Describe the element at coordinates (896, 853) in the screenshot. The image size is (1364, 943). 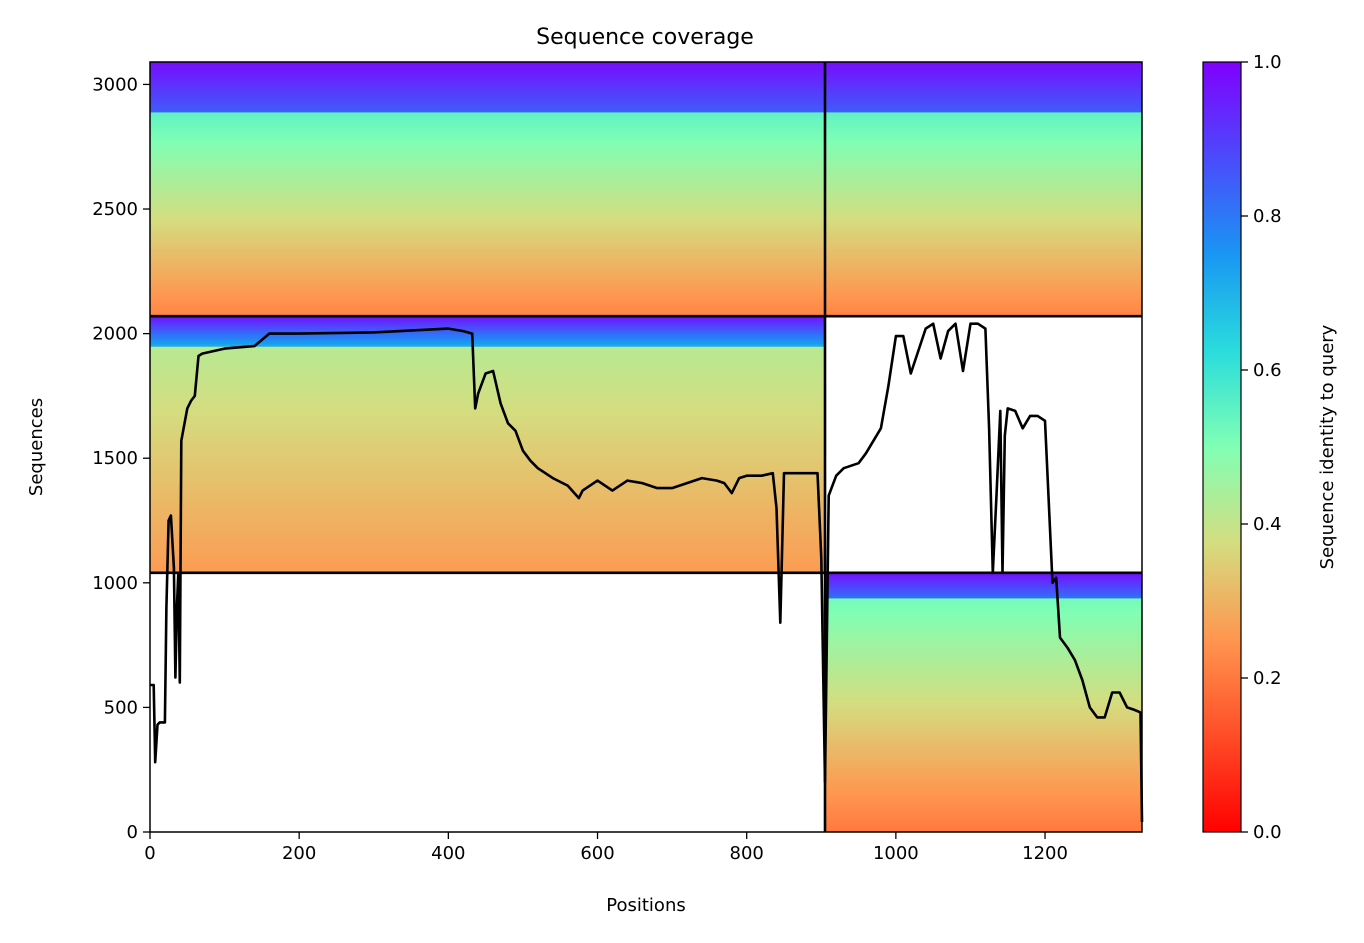
I see `x-tick-label: 1000` at that location.